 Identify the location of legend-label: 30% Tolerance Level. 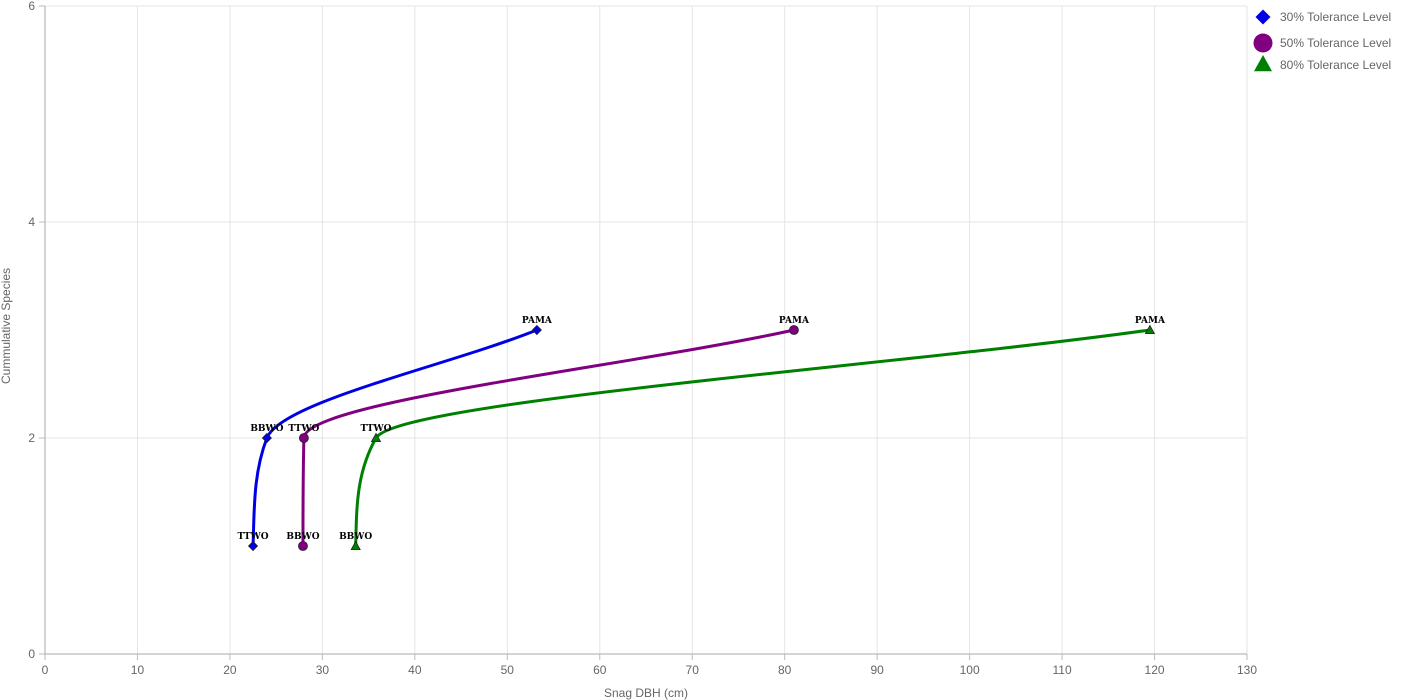
(1335, 17).